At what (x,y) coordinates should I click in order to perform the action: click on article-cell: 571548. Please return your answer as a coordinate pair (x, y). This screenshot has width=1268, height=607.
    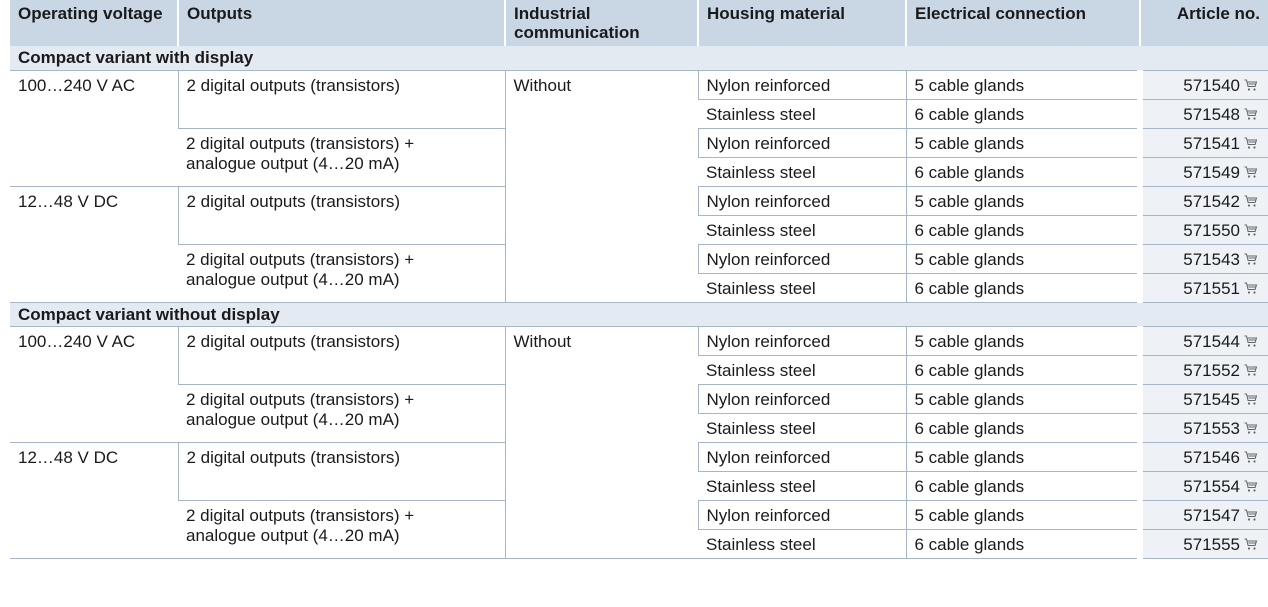
    Looking at the image, I should click on (1202, 114).